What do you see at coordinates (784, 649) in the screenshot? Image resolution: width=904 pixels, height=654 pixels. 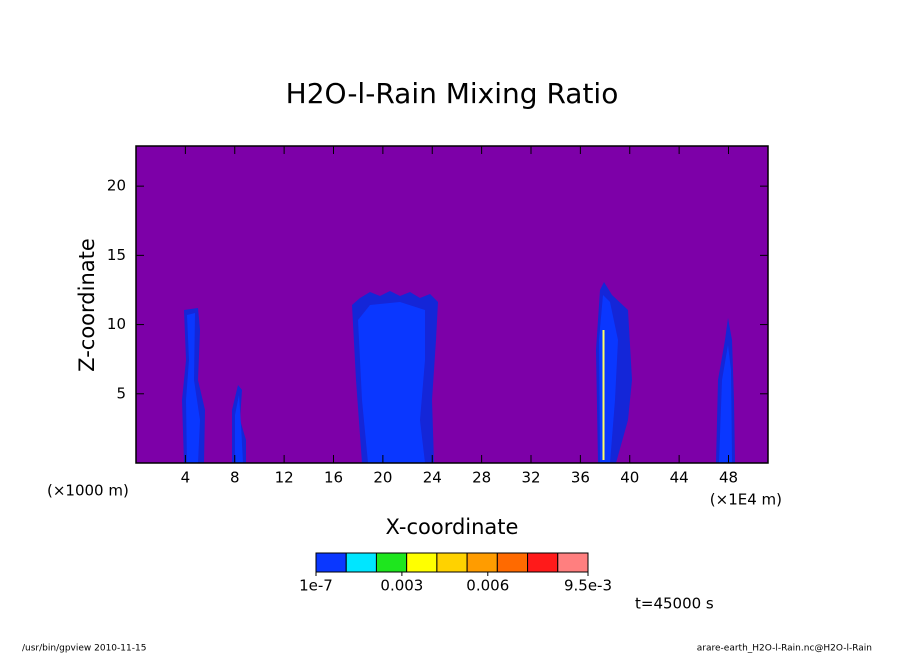 I see `footer-right: arare-earth_H2O-l-Rain.nc@H2O-l-Rain` at bounding box center [784, 649].